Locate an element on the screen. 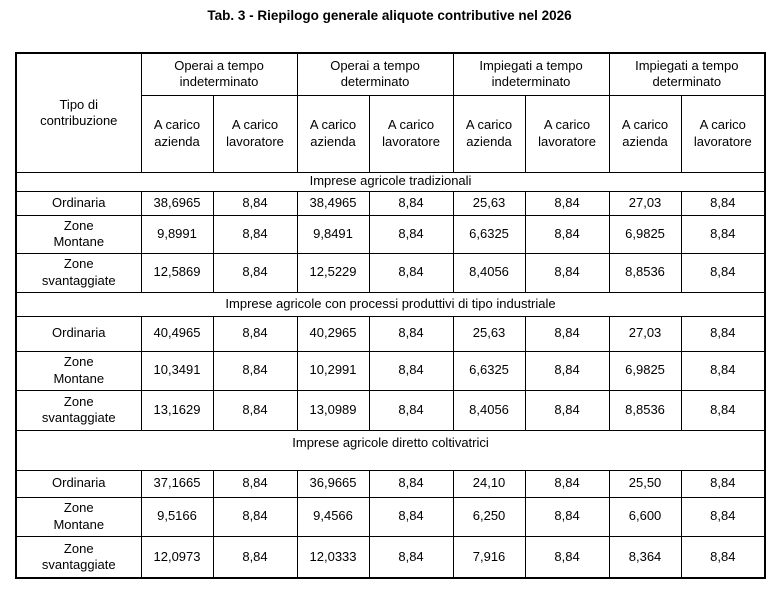 The image size is (779, 604). value-cell: 40,2965 is located at coordinates (333, 333).